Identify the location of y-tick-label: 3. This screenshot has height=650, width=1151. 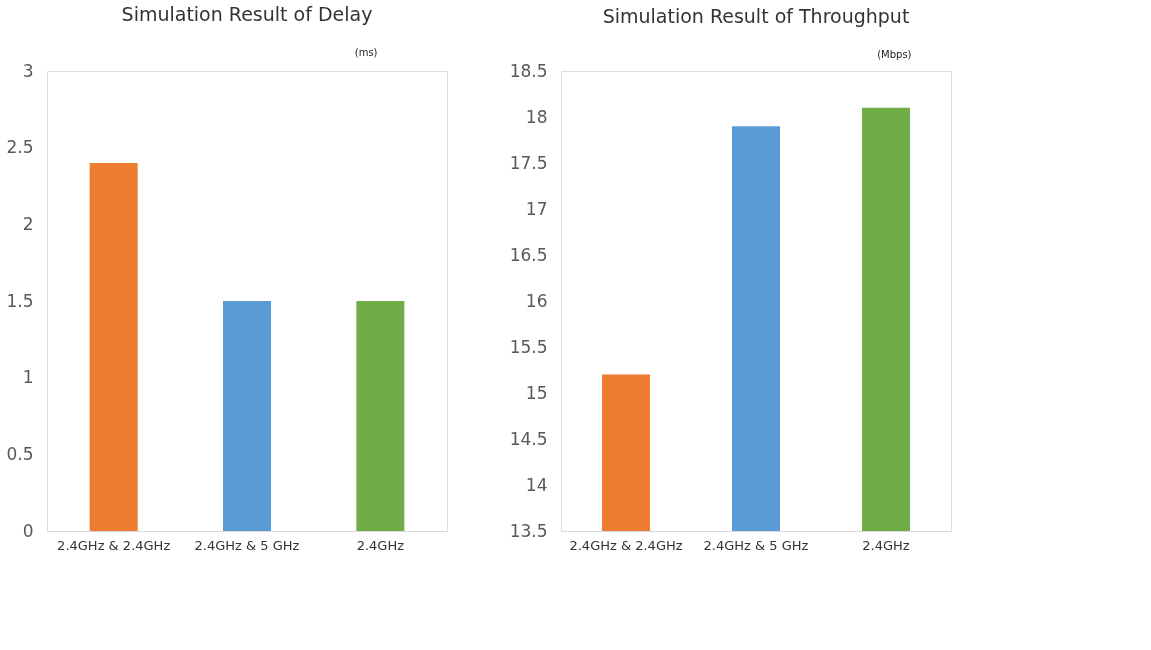
(28, 70).